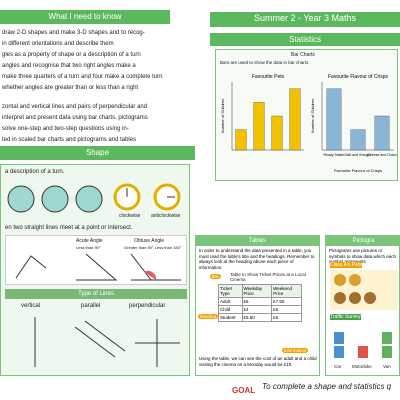  What do you see at coordinates (363, 241) in the screenshot?
I see `pictogram-title: Pictogra` at bounding box center [363, 241].